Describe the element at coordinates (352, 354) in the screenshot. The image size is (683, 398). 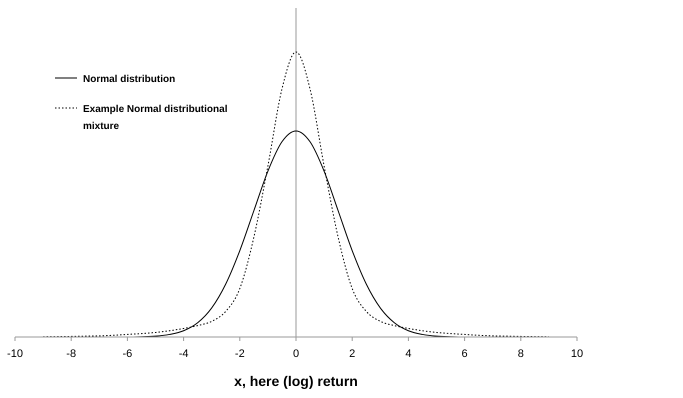
I see `x-tick-label: 2` at that location.